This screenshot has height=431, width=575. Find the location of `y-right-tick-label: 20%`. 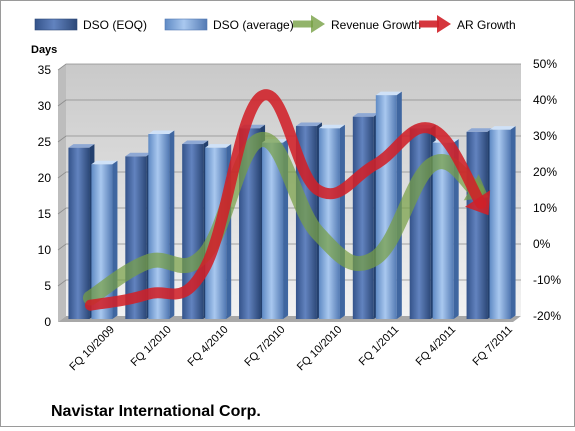

y-right-tick-label: 20% is located at coordinates (545, 172).